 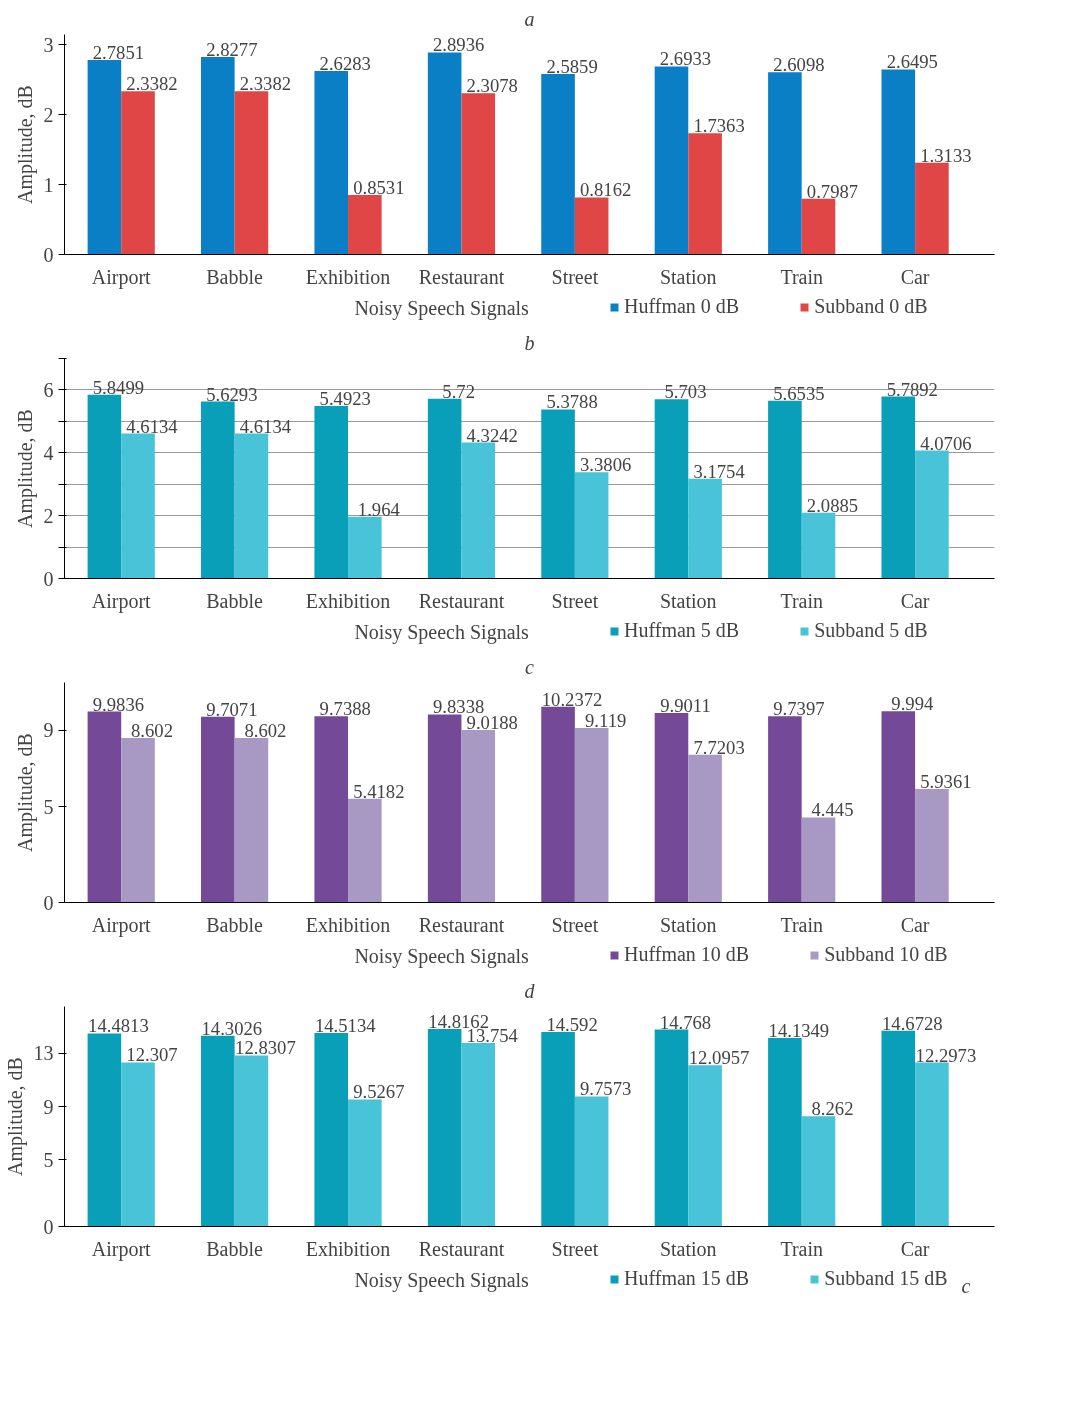 What do you see at coordinates (232, 709) in the screenshot?
I see `data-label: 9.7071` at bounding box center [232, 709].